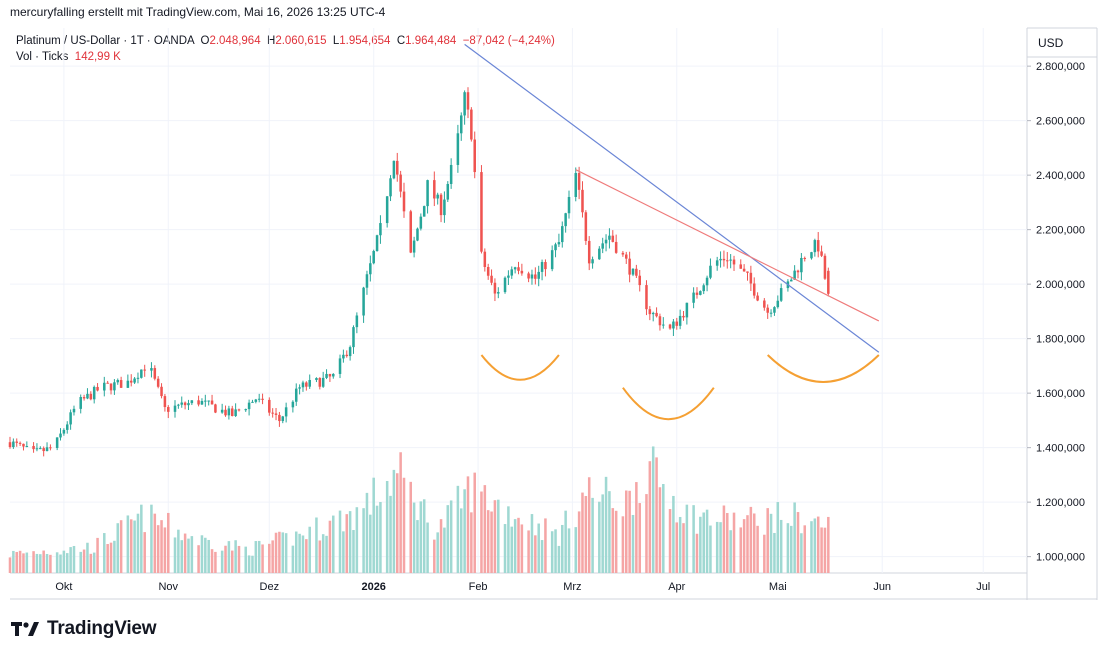 This screenshot has height=657, width=1100. I want to click on currency-label: USD, so click(1051, 43).